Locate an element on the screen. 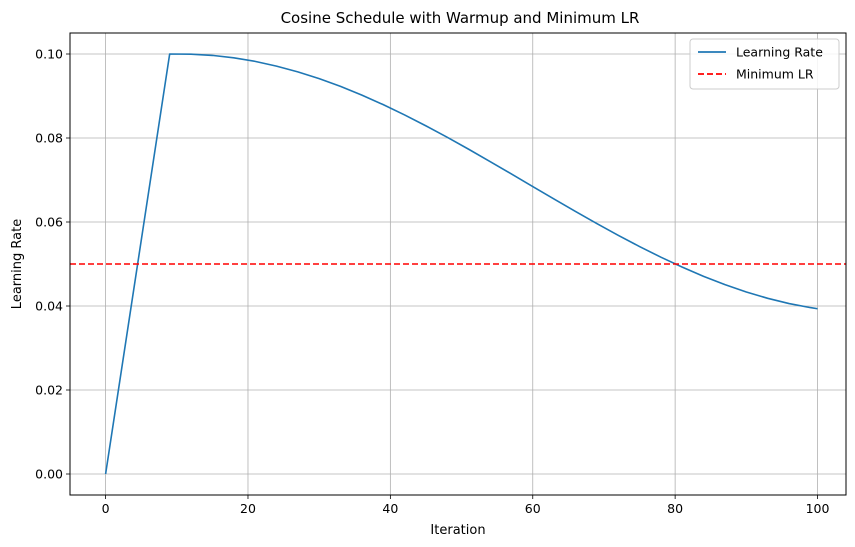  y-axis-title: Learning Rate is located at coordinates (17, 264).